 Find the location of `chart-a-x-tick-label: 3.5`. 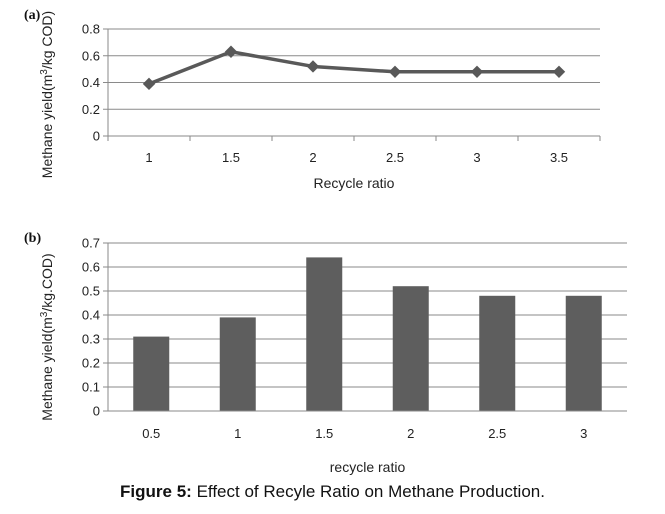

chart-a-x-tick-label: 3.5 is located at coordinates (559, 157).